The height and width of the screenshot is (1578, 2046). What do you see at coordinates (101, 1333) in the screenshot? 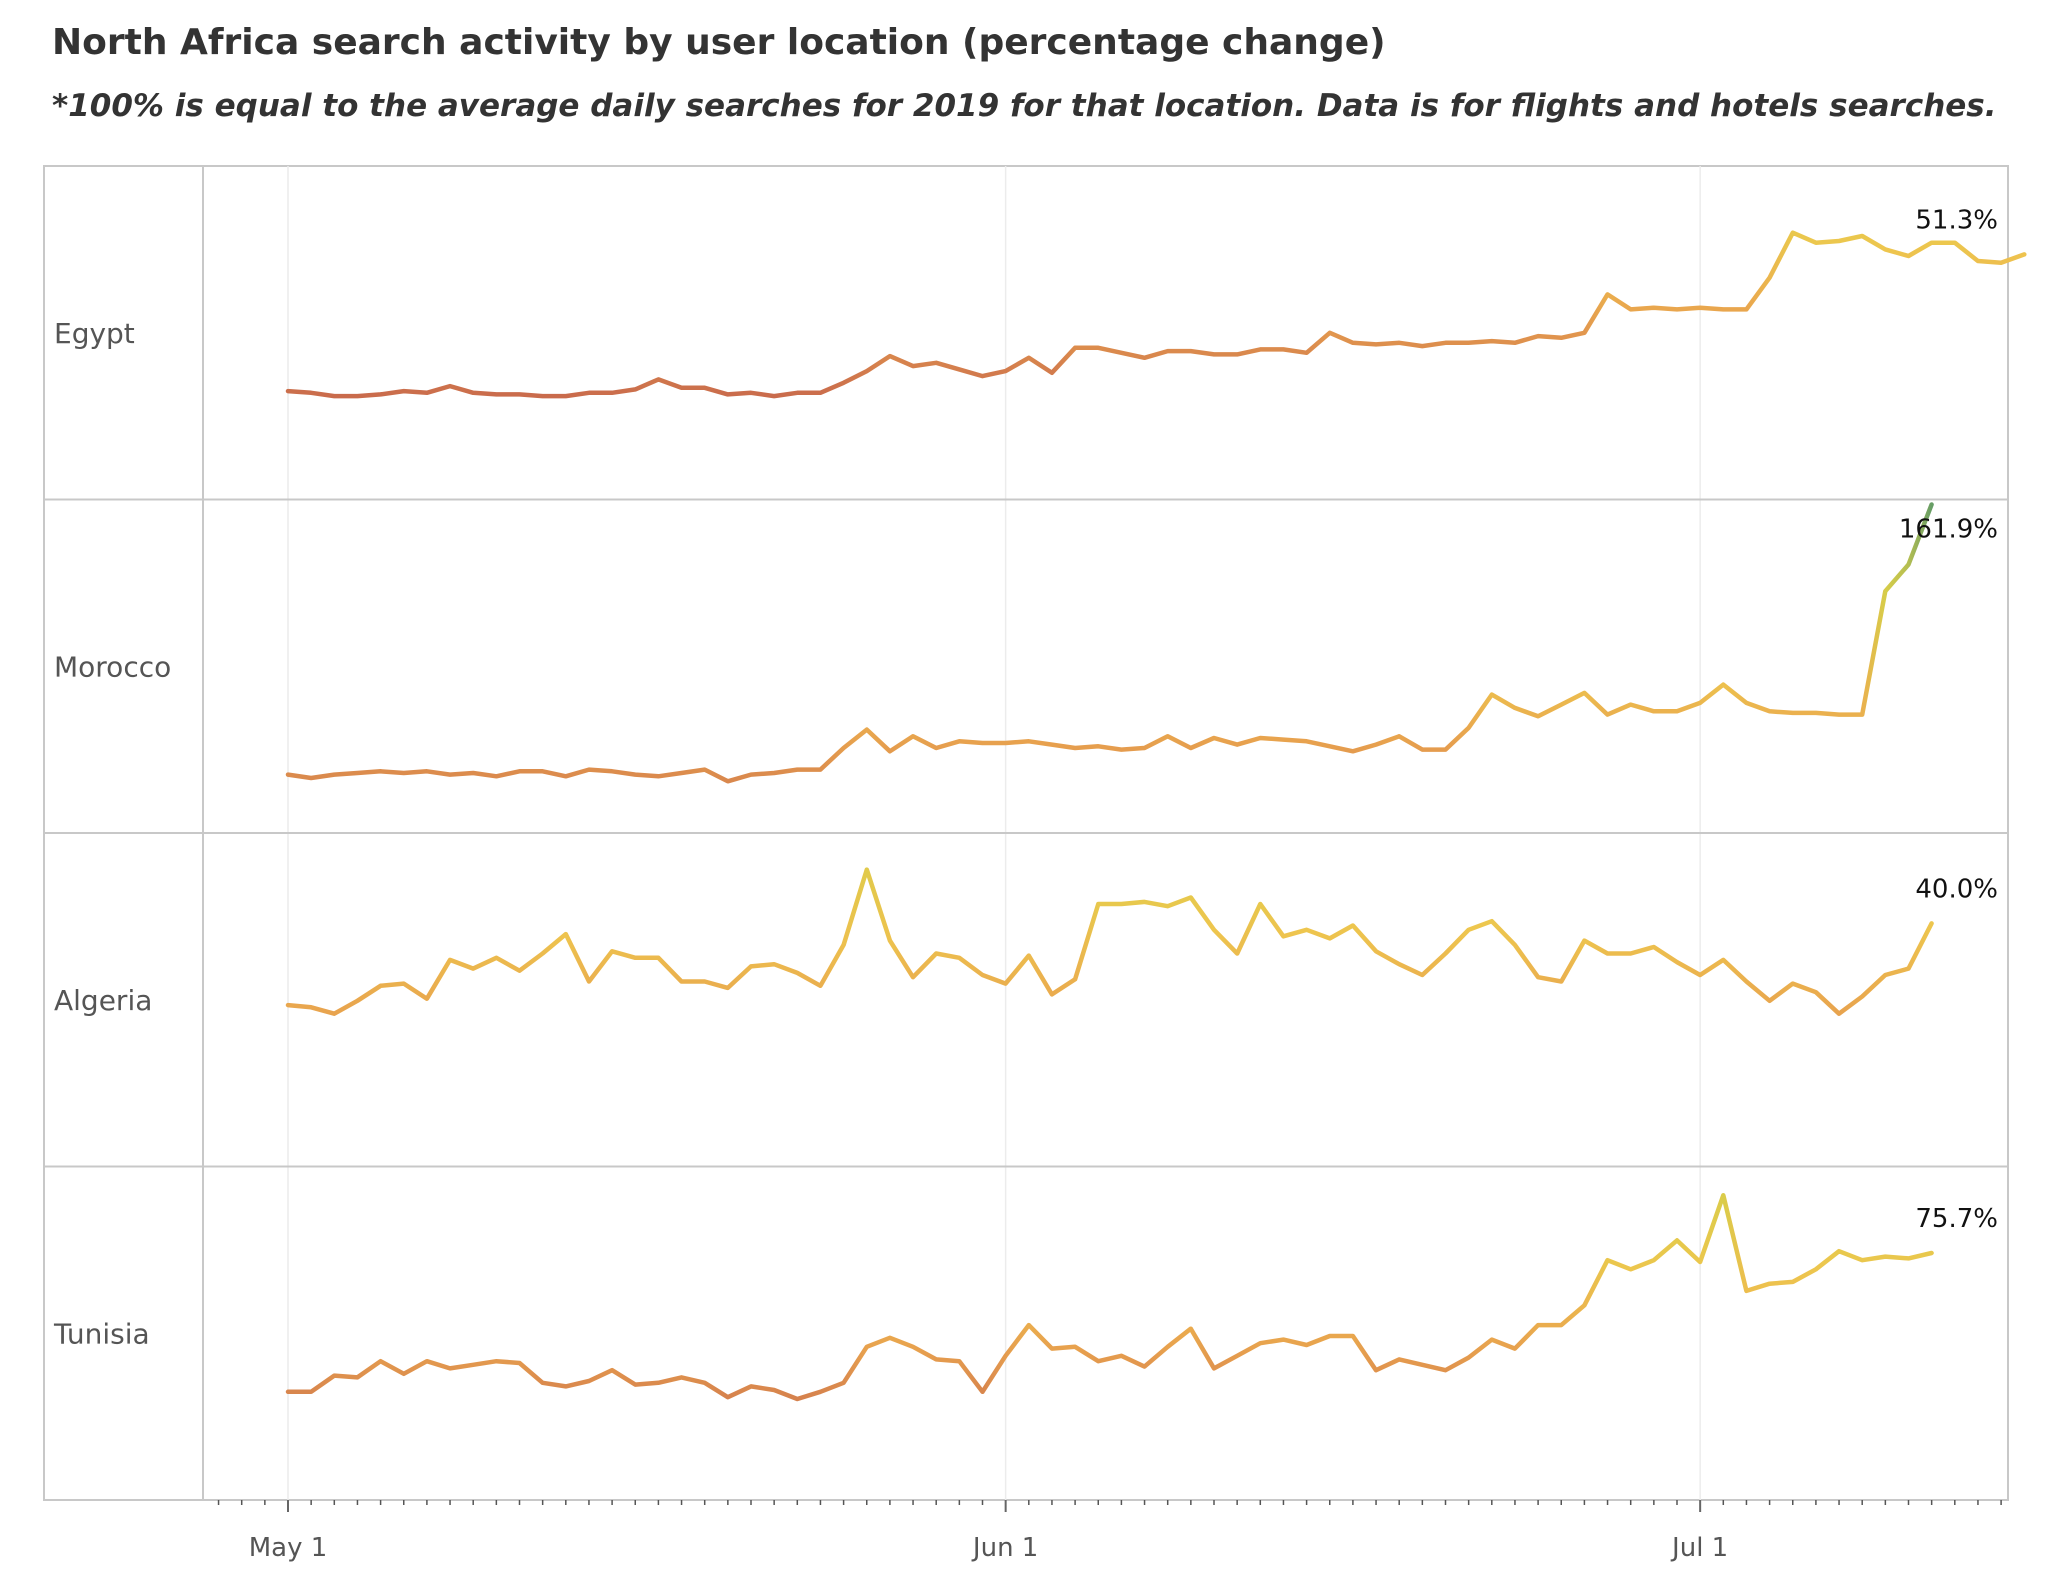
I see `row-label-tunisia: Tunisia` at bounding box center [101, 1333].